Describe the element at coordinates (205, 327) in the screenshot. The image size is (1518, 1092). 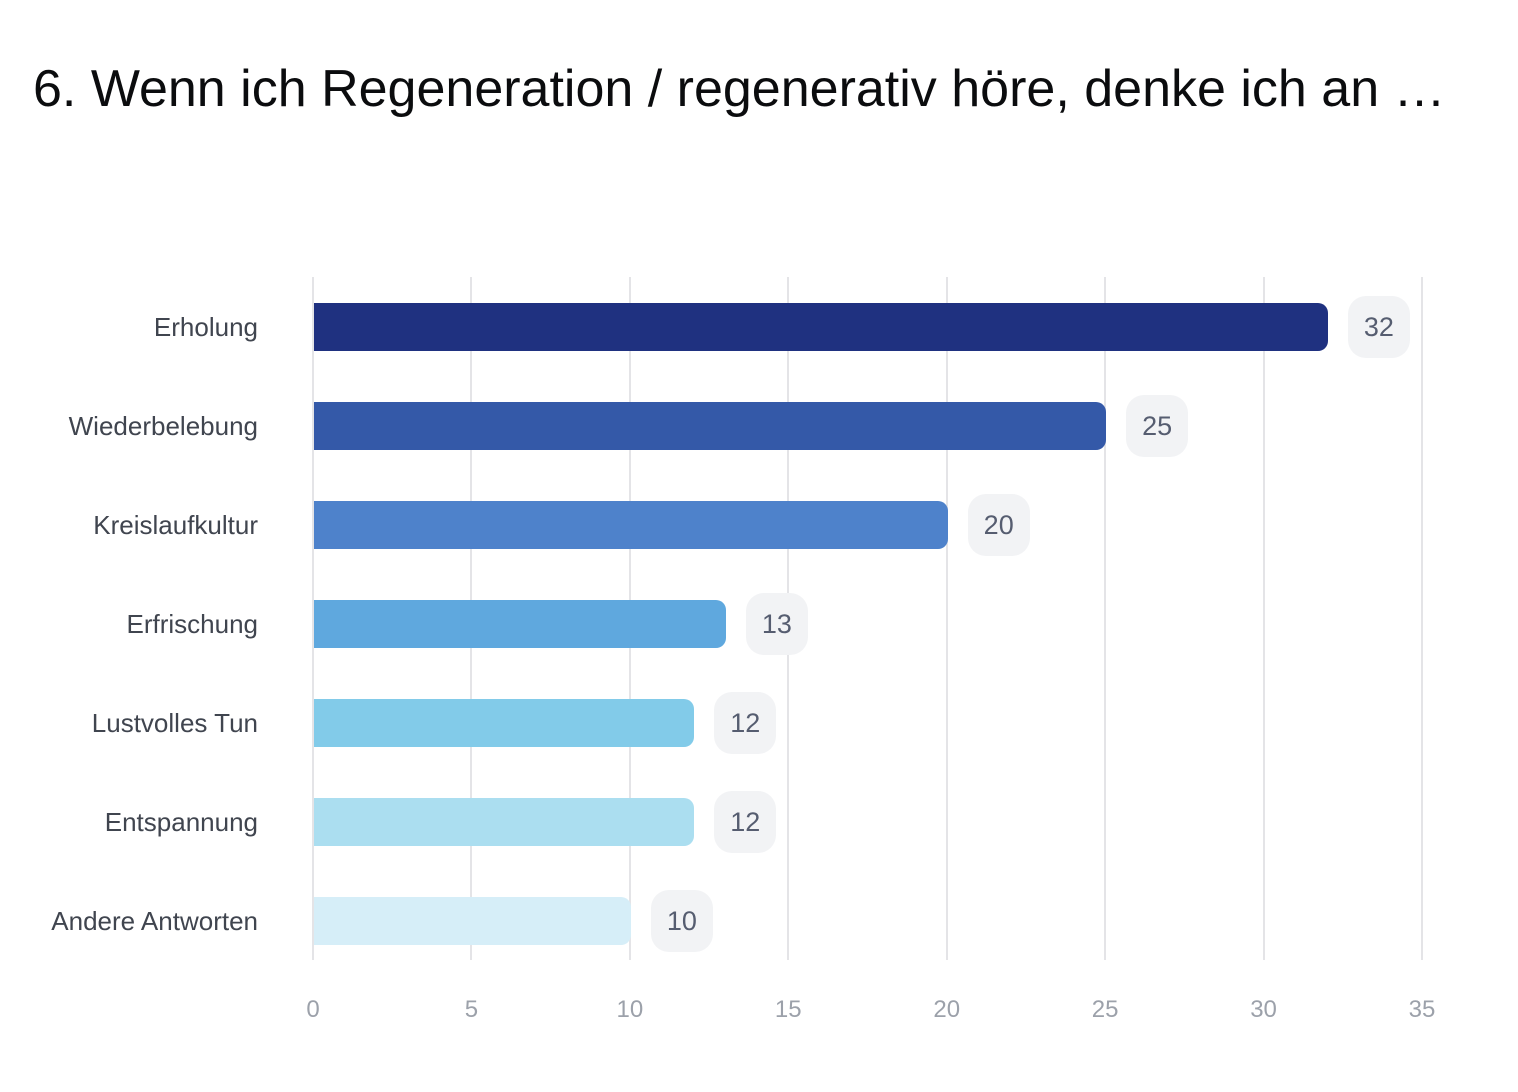
I see `category-label: Erholung` at that location.